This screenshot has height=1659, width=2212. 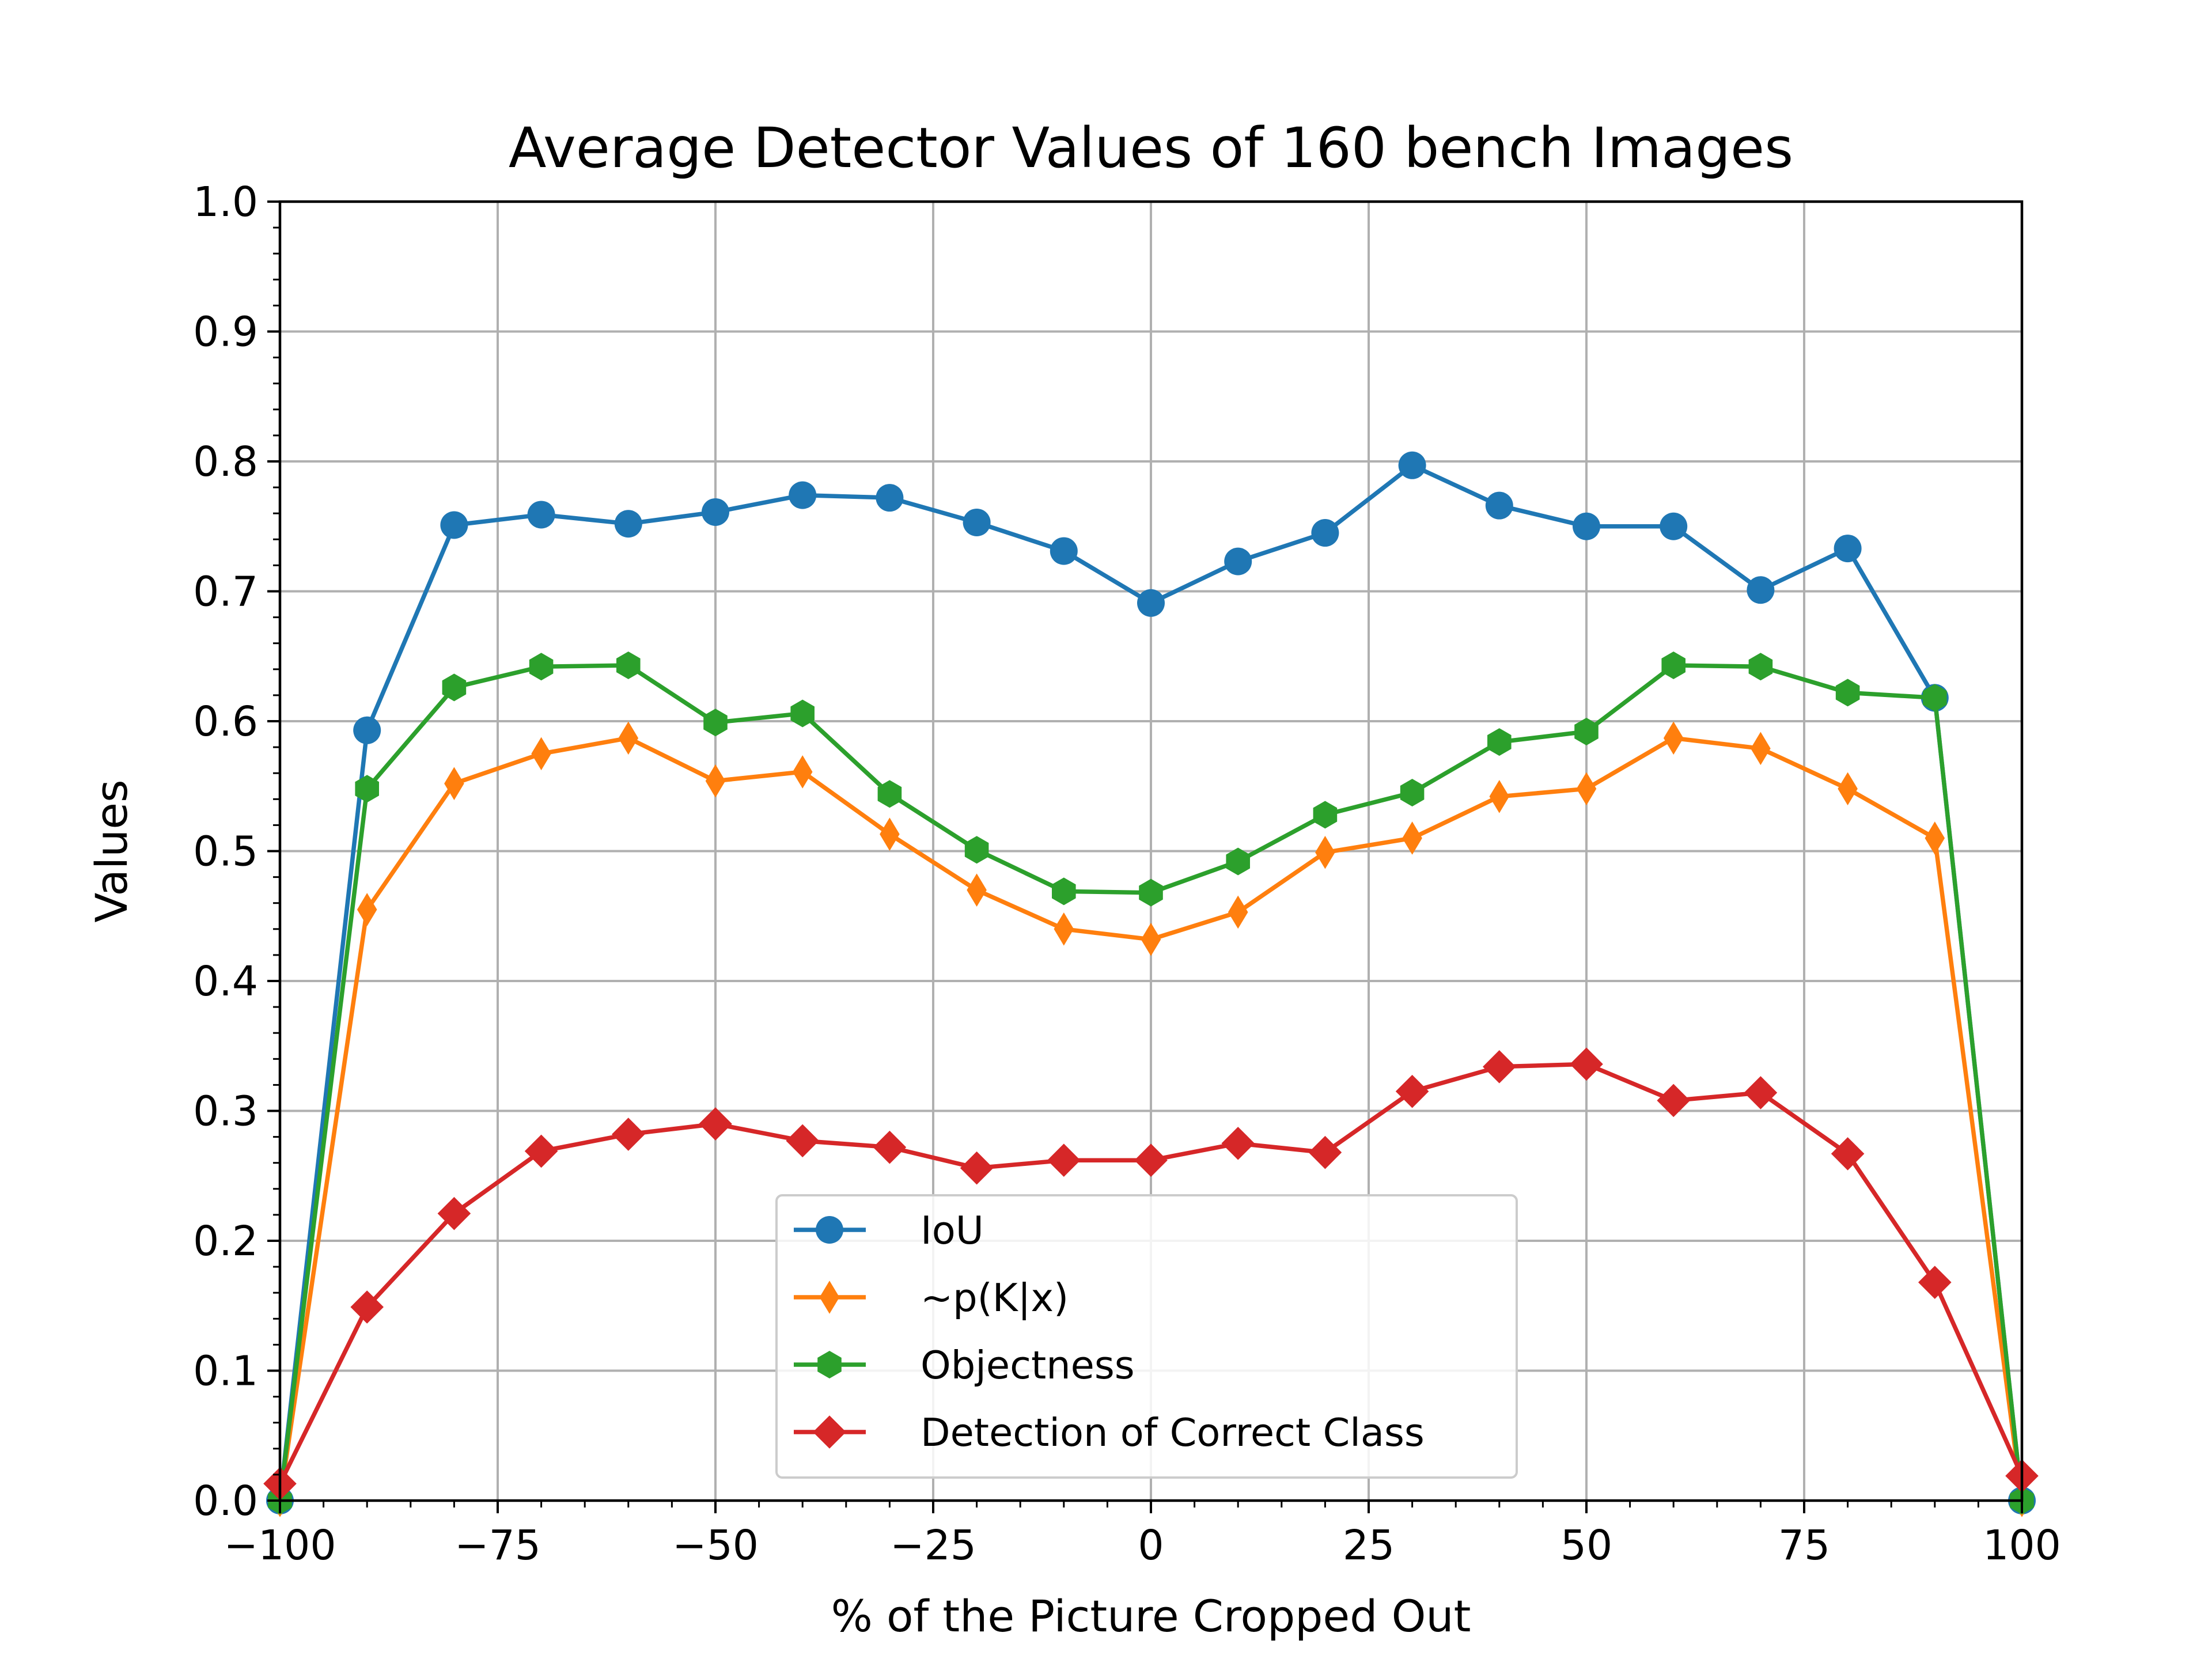 What do you see at coordinates (225, 1371) in the screenshot?
I see `y-tick-label: 0.1` at bounding box center [225, 1371].